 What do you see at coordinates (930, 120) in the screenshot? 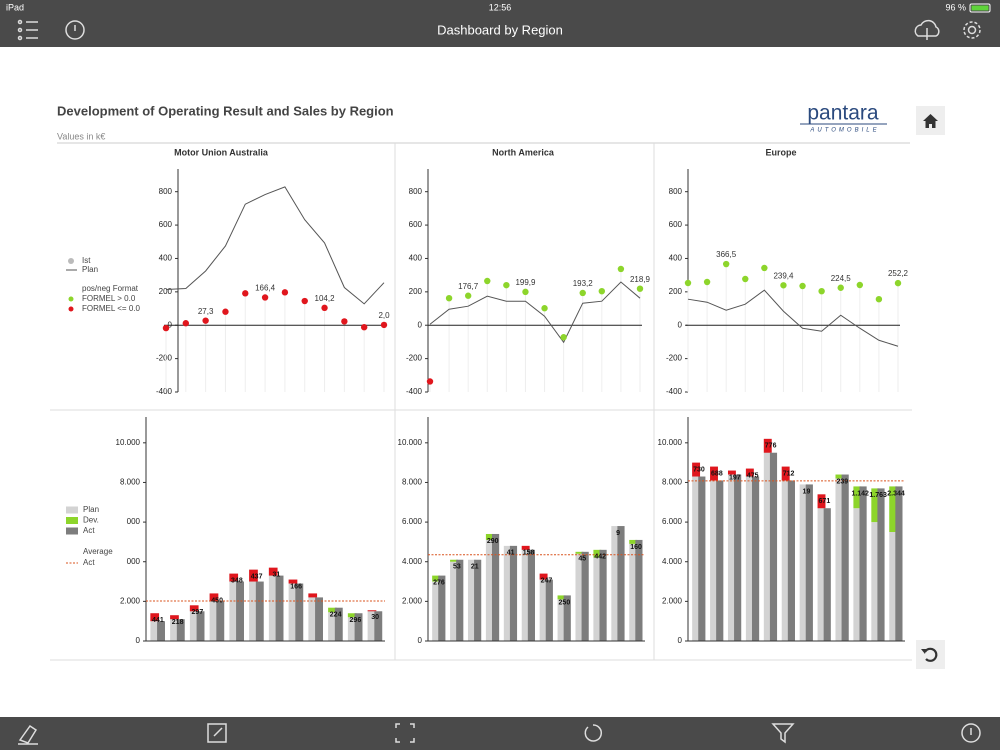
I see `home-button` at bounding box center [930, 120].